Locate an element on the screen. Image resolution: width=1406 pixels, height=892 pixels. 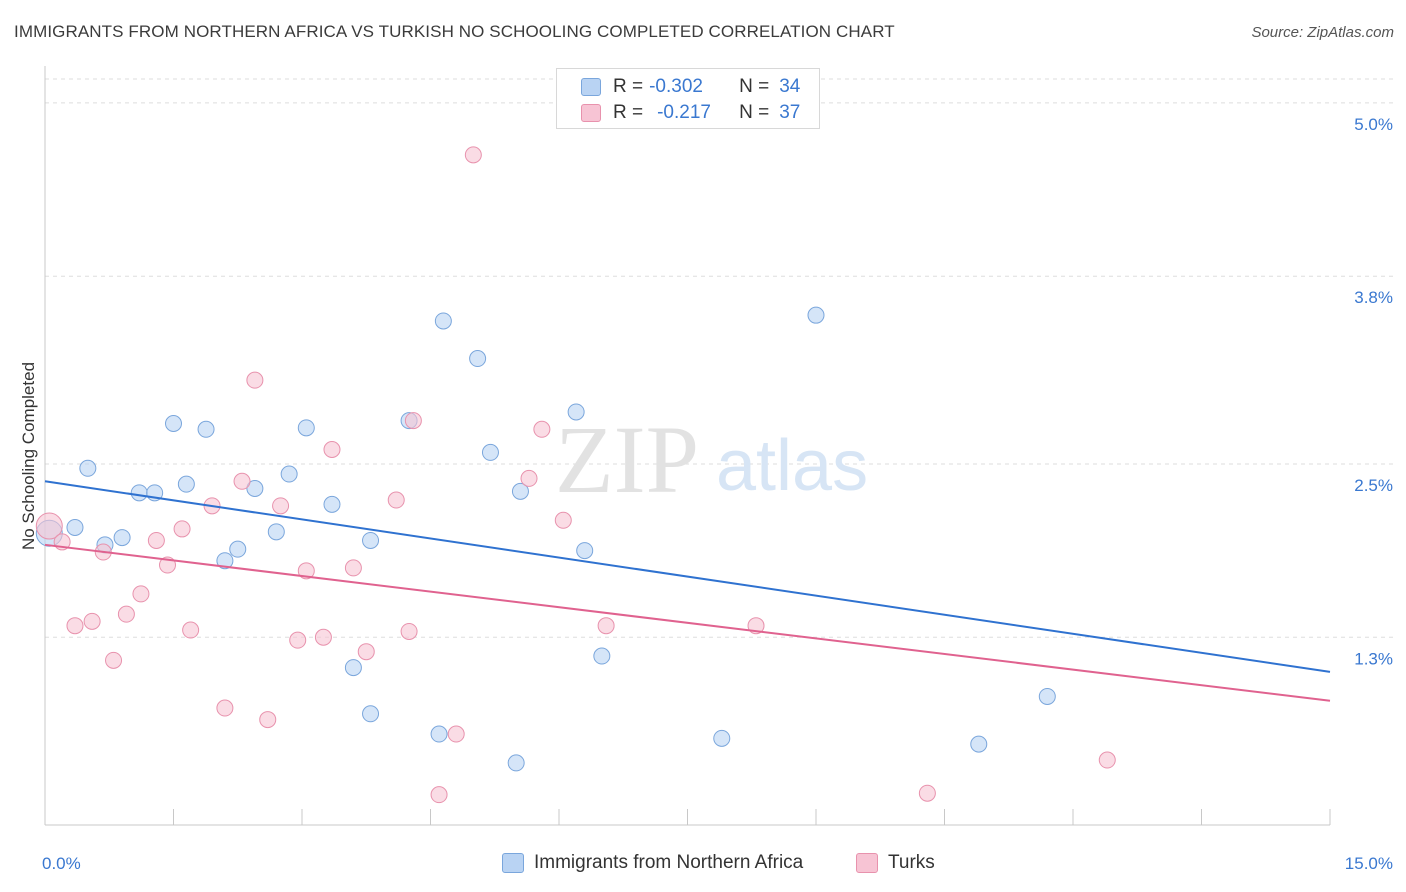
y-tick-label: 1.3% is located at coordinates (1373, 658).